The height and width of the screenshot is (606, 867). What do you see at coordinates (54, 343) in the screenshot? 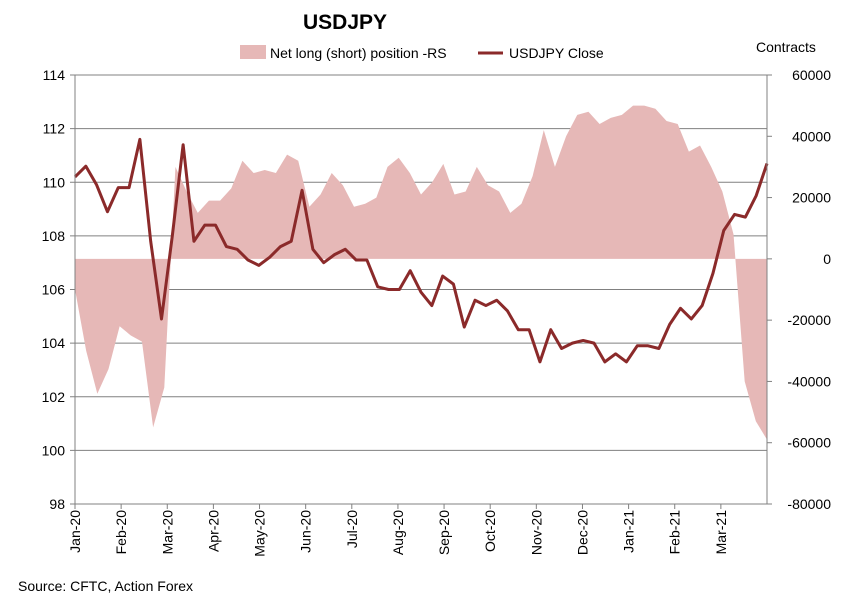
I see `left-tick-label: 104` at bounding box center [54, 343].